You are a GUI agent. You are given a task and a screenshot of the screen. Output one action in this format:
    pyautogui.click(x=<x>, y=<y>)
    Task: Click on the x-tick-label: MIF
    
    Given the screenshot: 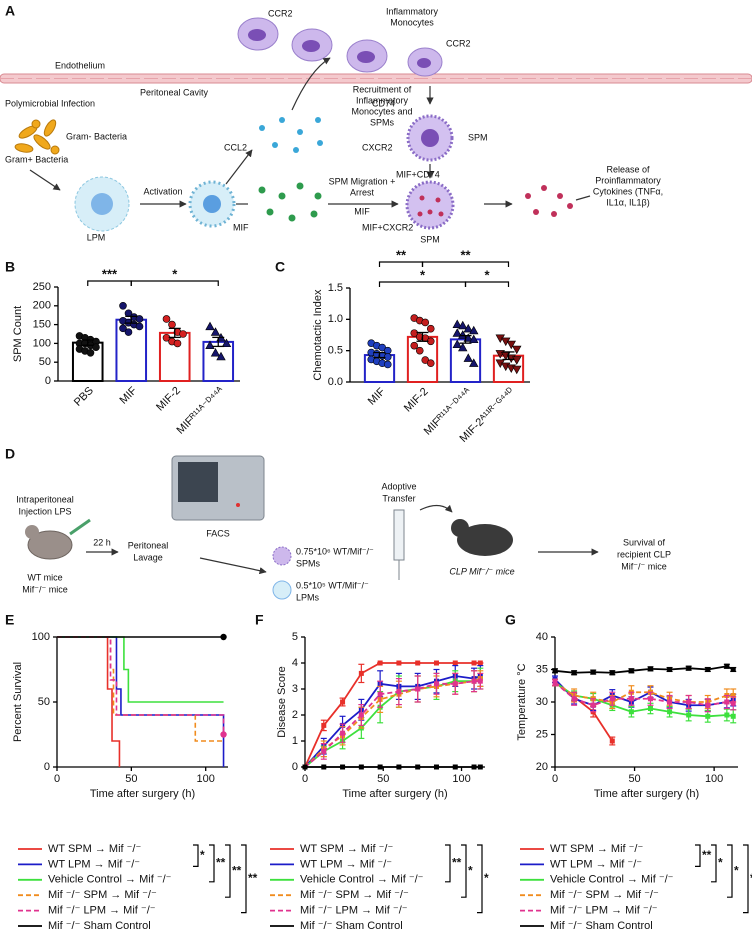 What is the action you would take?
    pyautogui.click(x=377, y=397)
    